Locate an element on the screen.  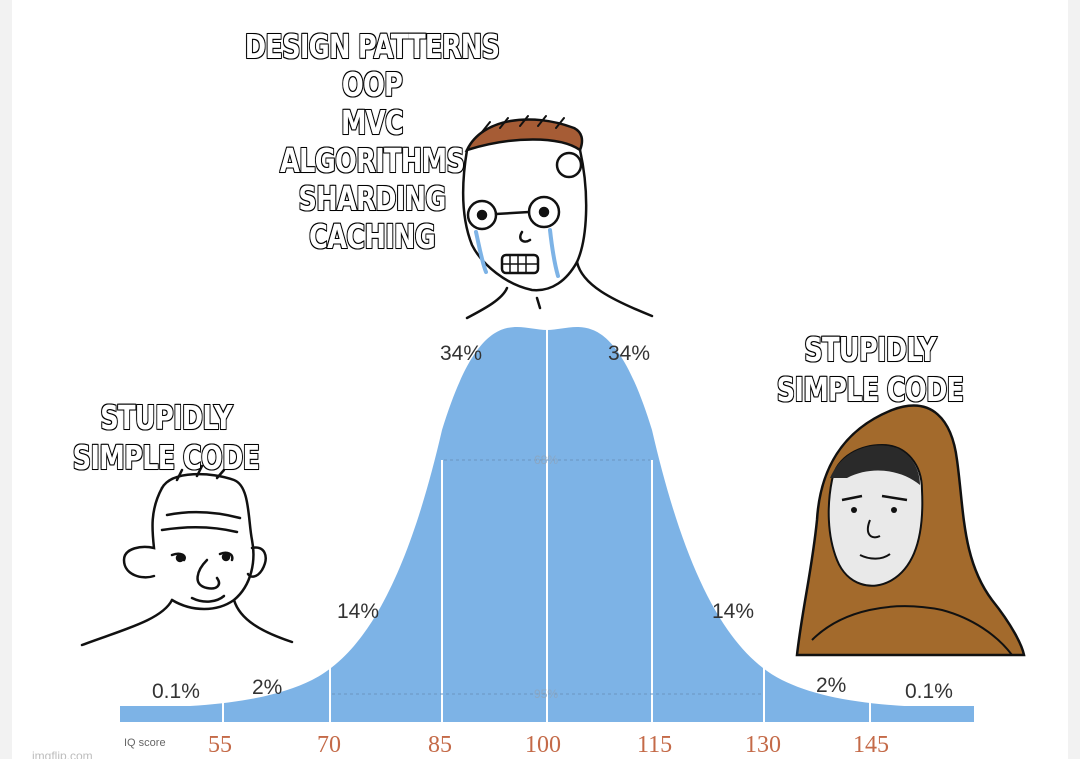
tick-label: 130 is located at coordinates (763, 745).